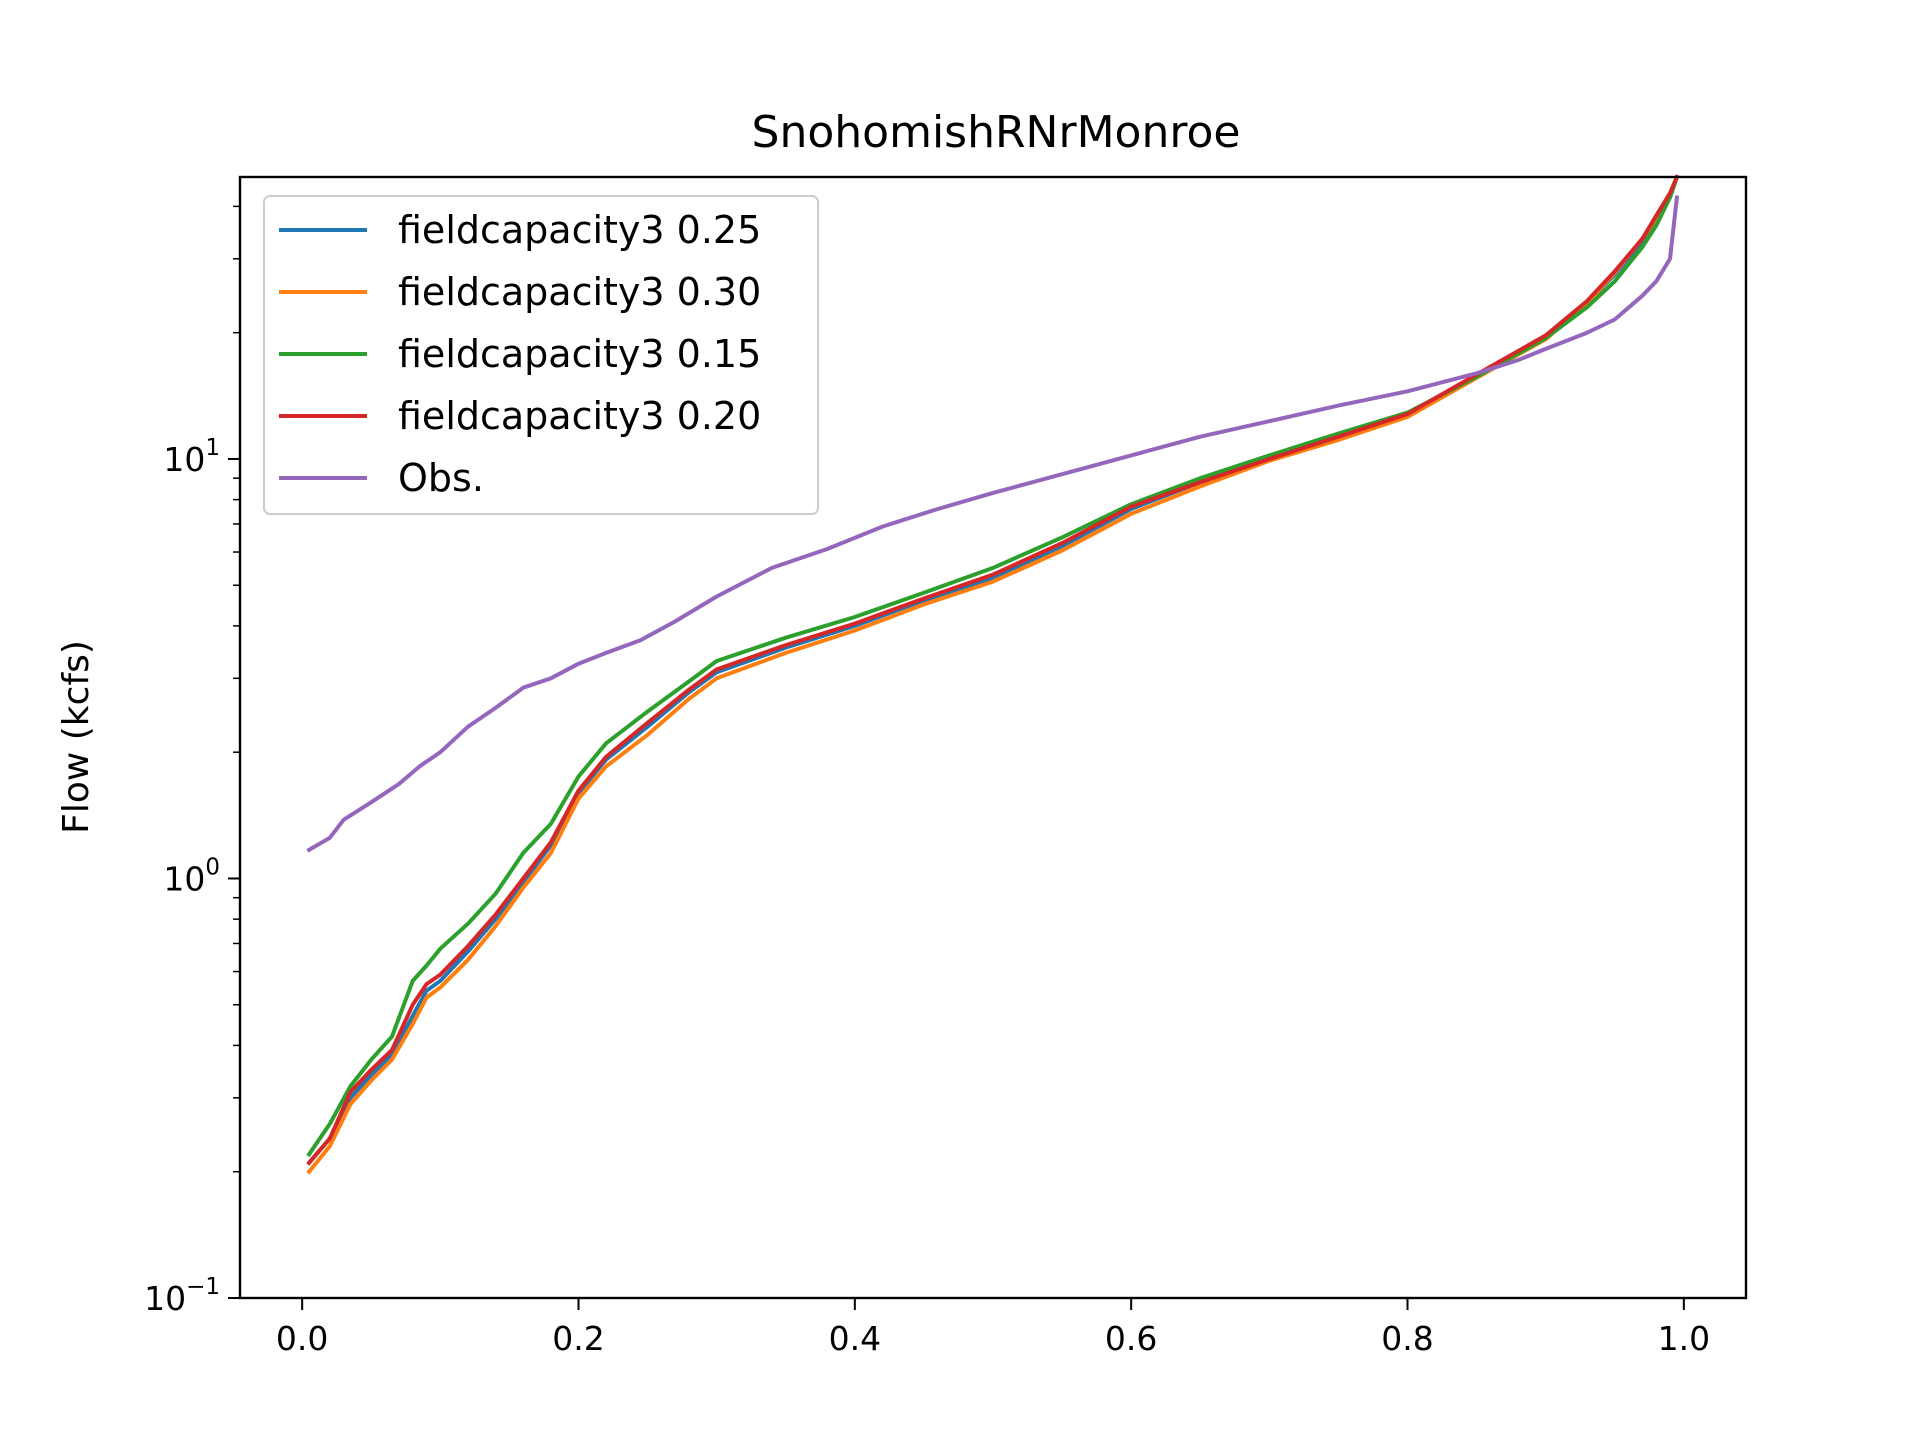 The width and height of the screenshot is (1920, 1440). What do you see at coordinates (212, 867) in the screenshot?
I see `y-tick-exponent-1: 0` at bounding box center [212, 867].